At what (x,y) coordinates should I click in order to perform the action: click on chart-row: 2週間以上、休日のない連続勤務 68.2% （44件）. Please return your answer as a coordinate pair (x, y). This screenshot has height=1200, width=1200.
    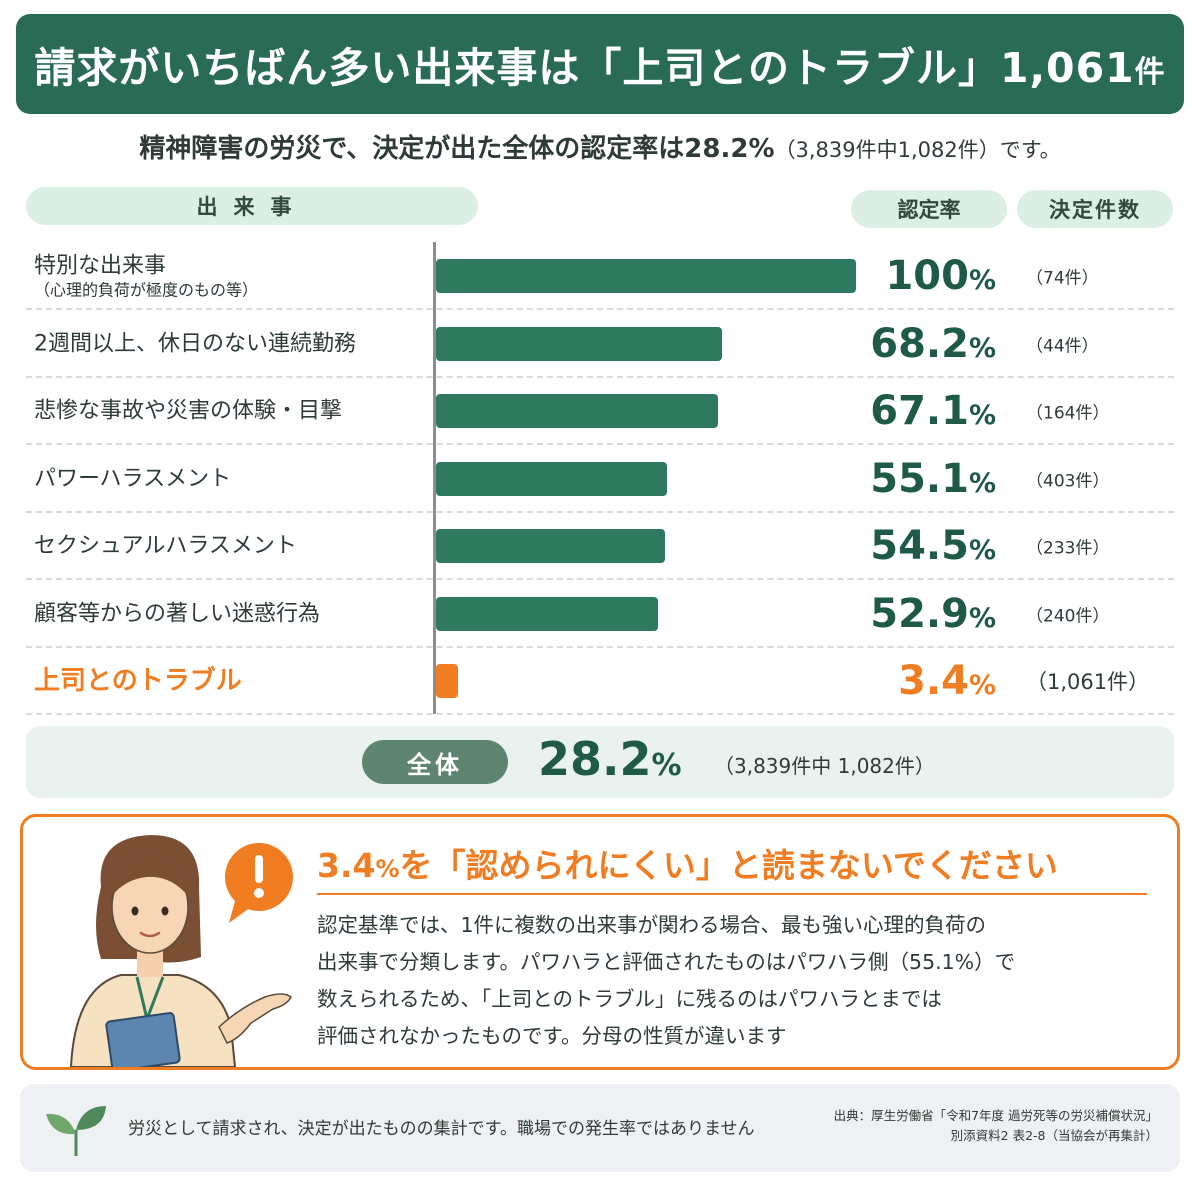
    Looking at the image, I should click on (601, 344).